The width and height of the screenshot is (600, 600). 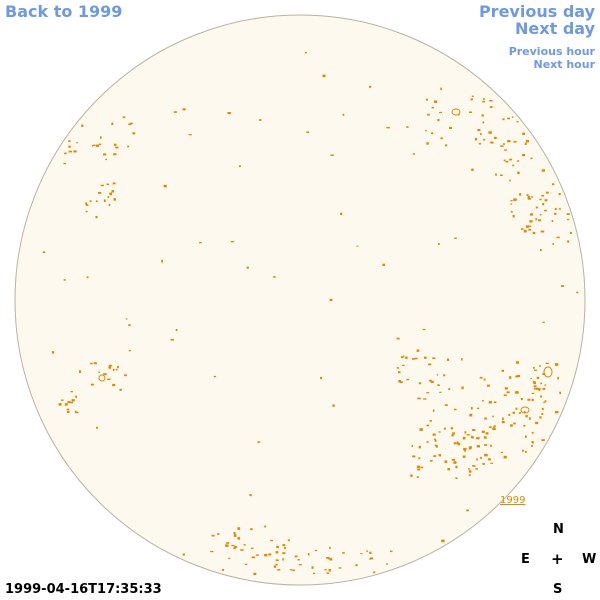 What do you see at coordinates (536, 11) in the screenshot?
I see `previous-day-link: Previous day` at bounding box center [536, 11].